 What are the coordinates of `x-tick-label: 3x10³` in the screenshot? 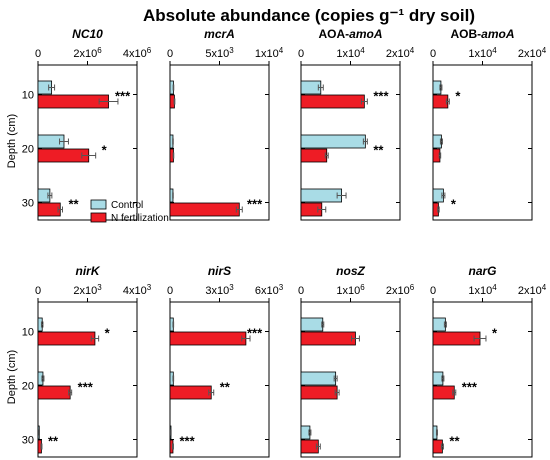 It's located at (219, 290).